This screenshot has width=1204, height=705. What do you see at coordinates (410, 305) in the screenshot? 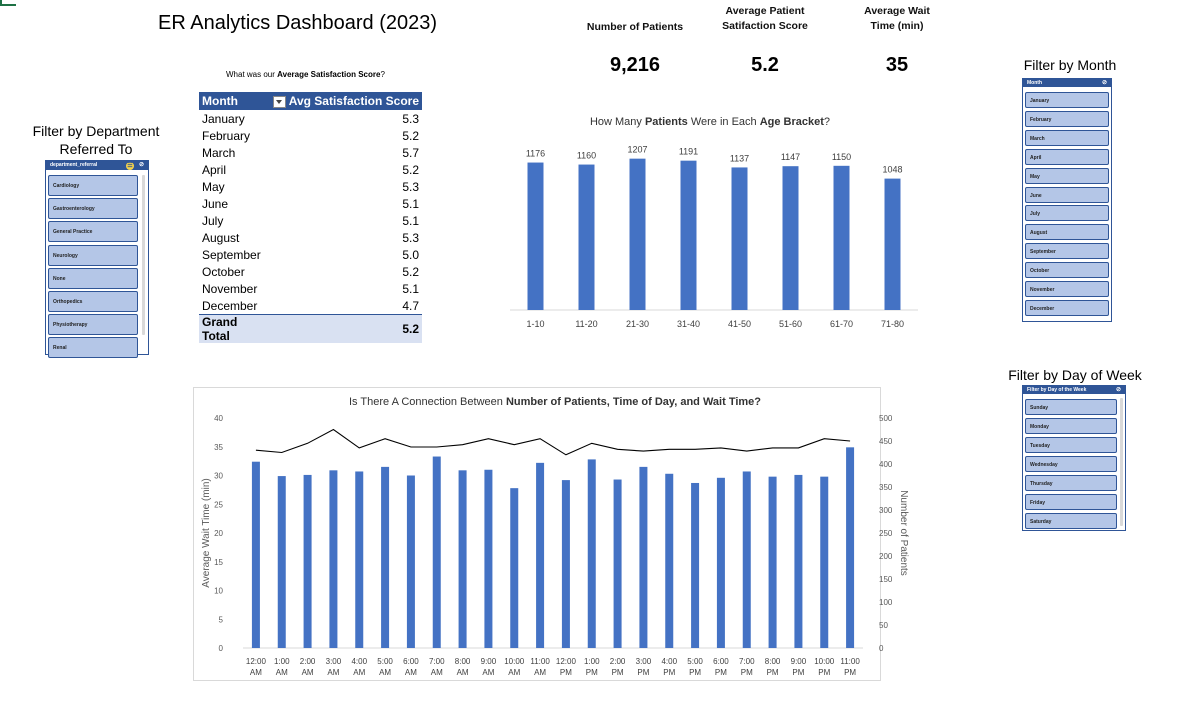
I see `pivot-row-score: 4.7` at bounding box center [410, 305].